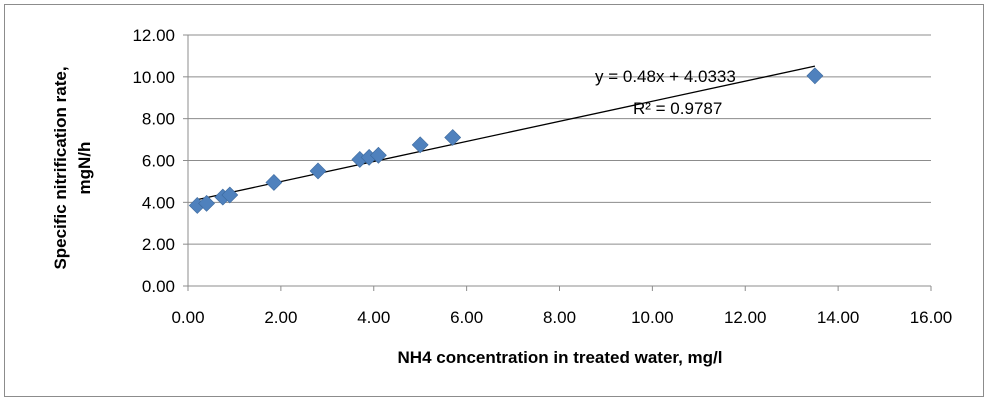 The height and width of the screenshot is (401, 989). What do you see at coordinates (560, 357) in the screenshot?
I see `x-axis-title: NH4 concentration in treated water, mg/l` at bounding box center [560, 357].